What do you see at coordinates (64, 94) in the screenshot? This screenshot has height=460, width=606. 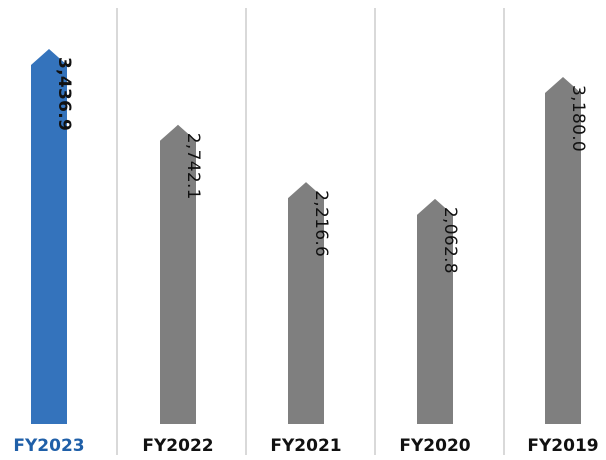 I see `value-label-fy2023: 3,436.9` at bounding box center [64, 94].